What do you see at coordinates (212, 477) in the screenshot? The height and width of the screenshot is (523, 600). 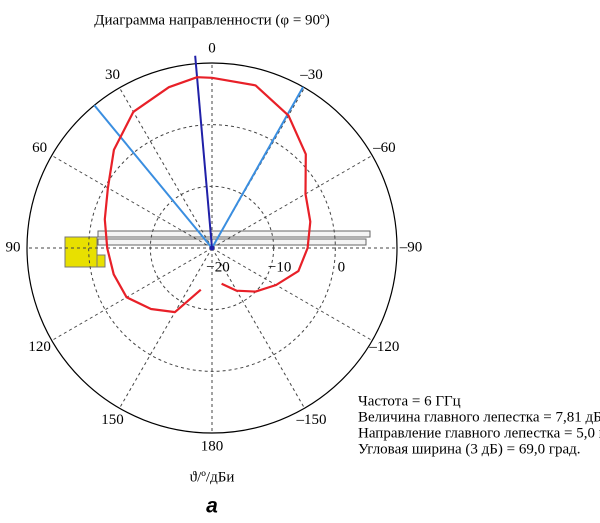 I see `axis-label: ϑ/º/дБи` at bounding box center [212, 477].